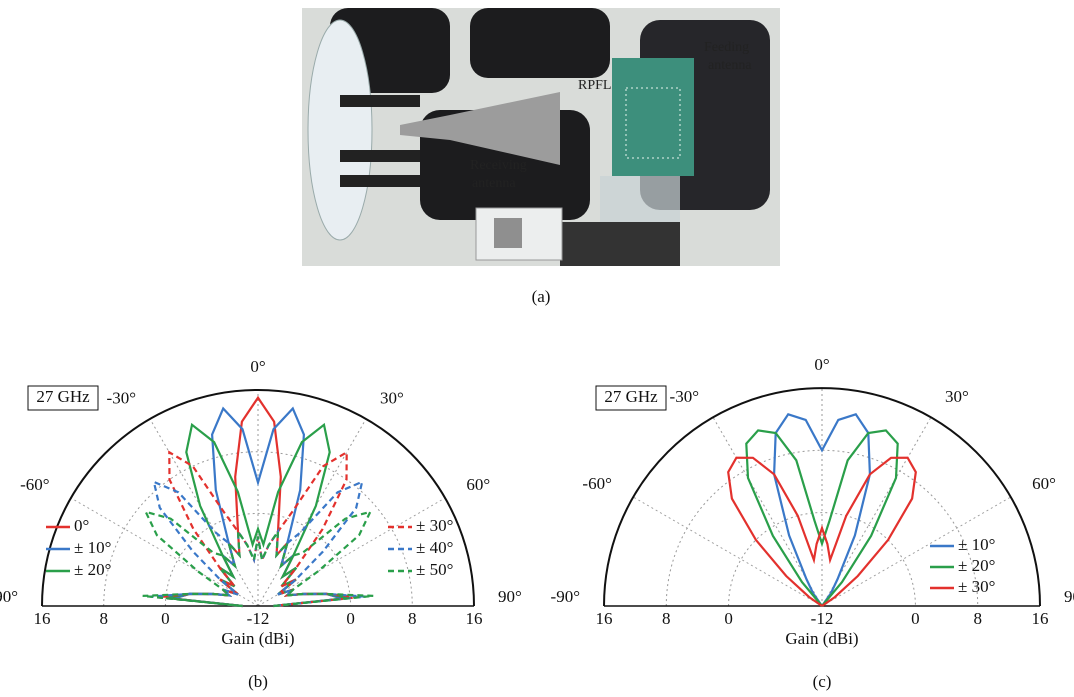 The width and height of the screenshot is (1074, 697). Describe the element at coordinates (81, 525) in the screenshot. I see `legend-label: 0°` at that location.